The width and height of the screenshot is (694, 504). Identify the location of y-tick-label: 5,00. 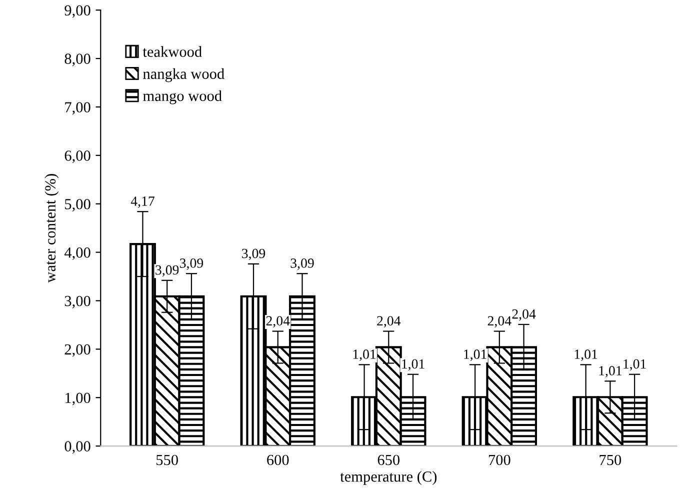
(77, 205).